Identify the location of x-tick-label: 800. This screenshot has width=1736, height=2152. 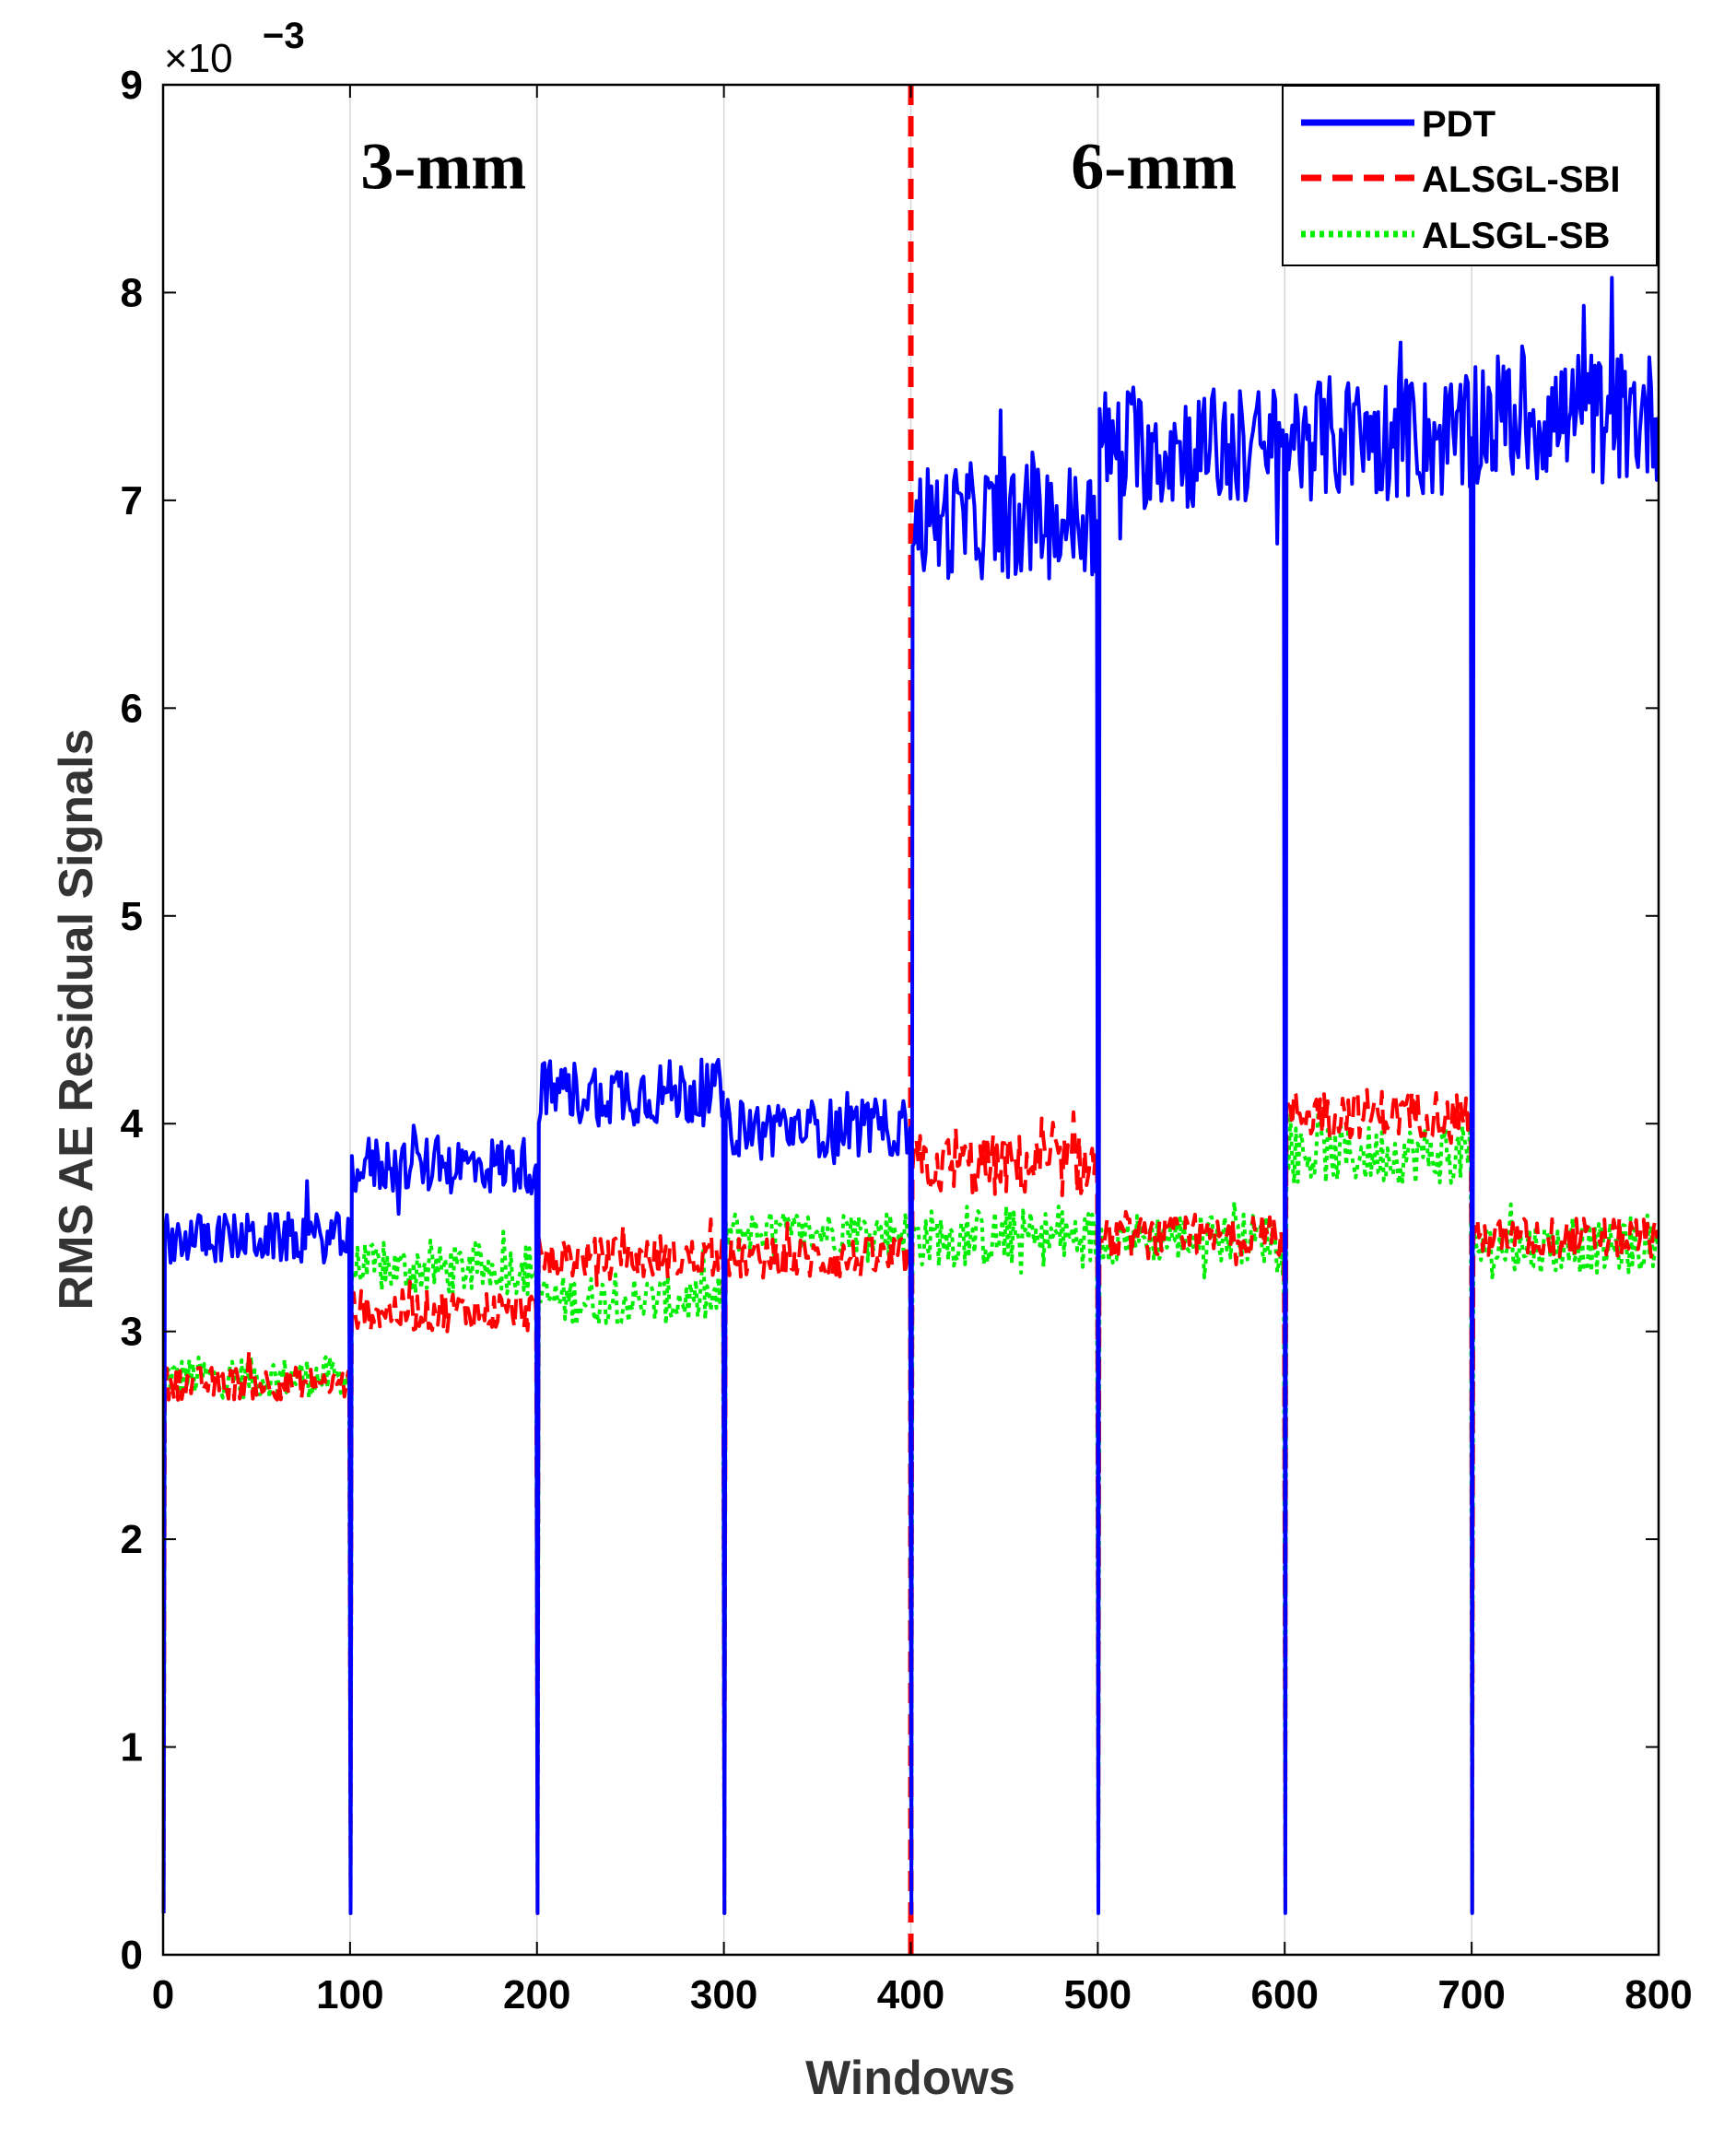
(1658, 1994).